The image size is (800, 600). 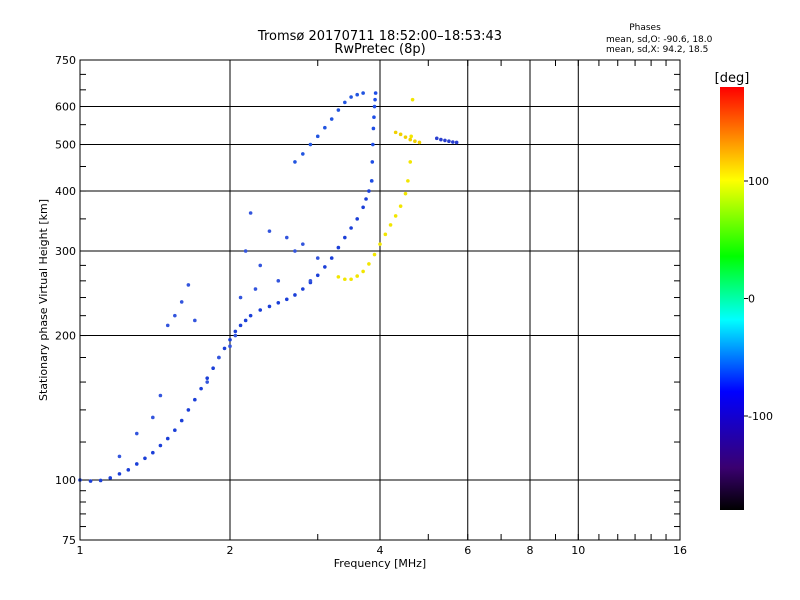 I want to click on x-tick-label: 8, so click(x=530, y=550).